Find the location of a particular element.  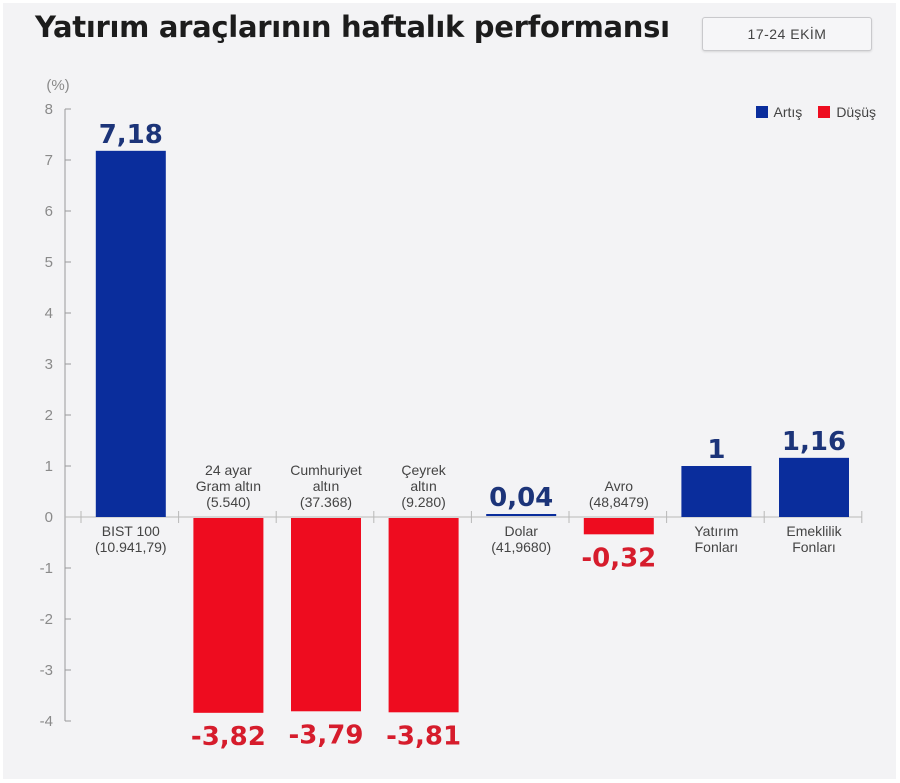

y-tick-label: -3 is located at coordinates (46, 670).